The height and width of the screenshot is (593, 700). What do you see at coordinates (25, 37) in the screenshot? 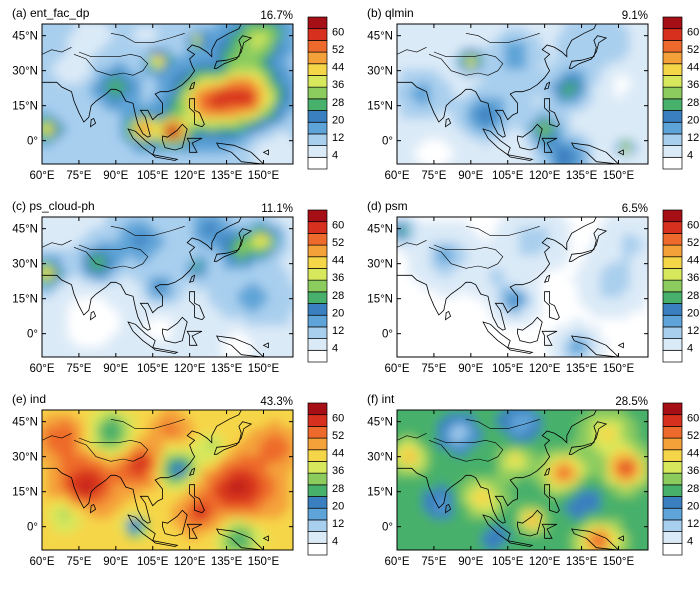
I see `y-tick-label: 45°N` at bounding box center [25, 37].